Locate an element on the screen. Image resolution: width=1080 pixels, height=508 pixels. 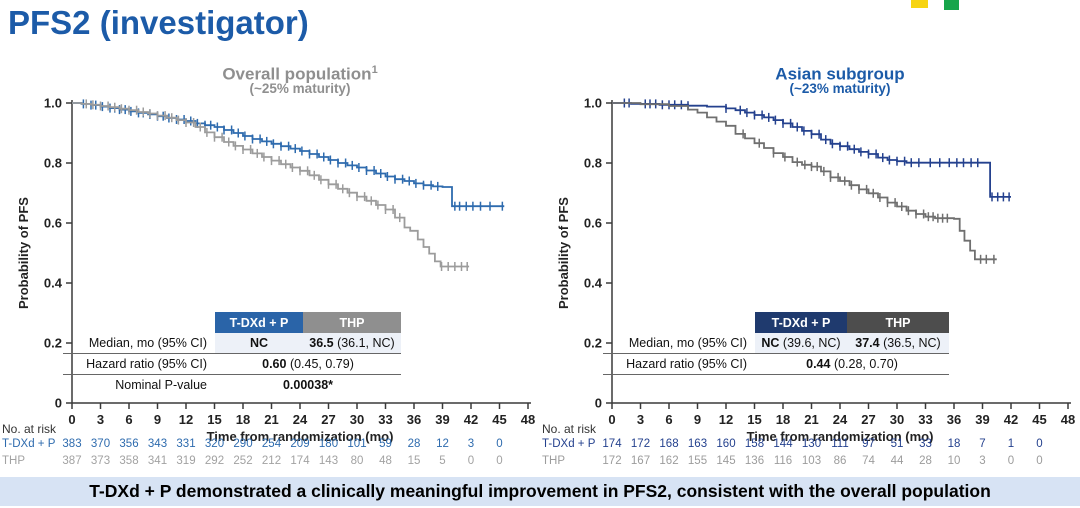
risk-count: 341 is located at coordinates (157, 461).